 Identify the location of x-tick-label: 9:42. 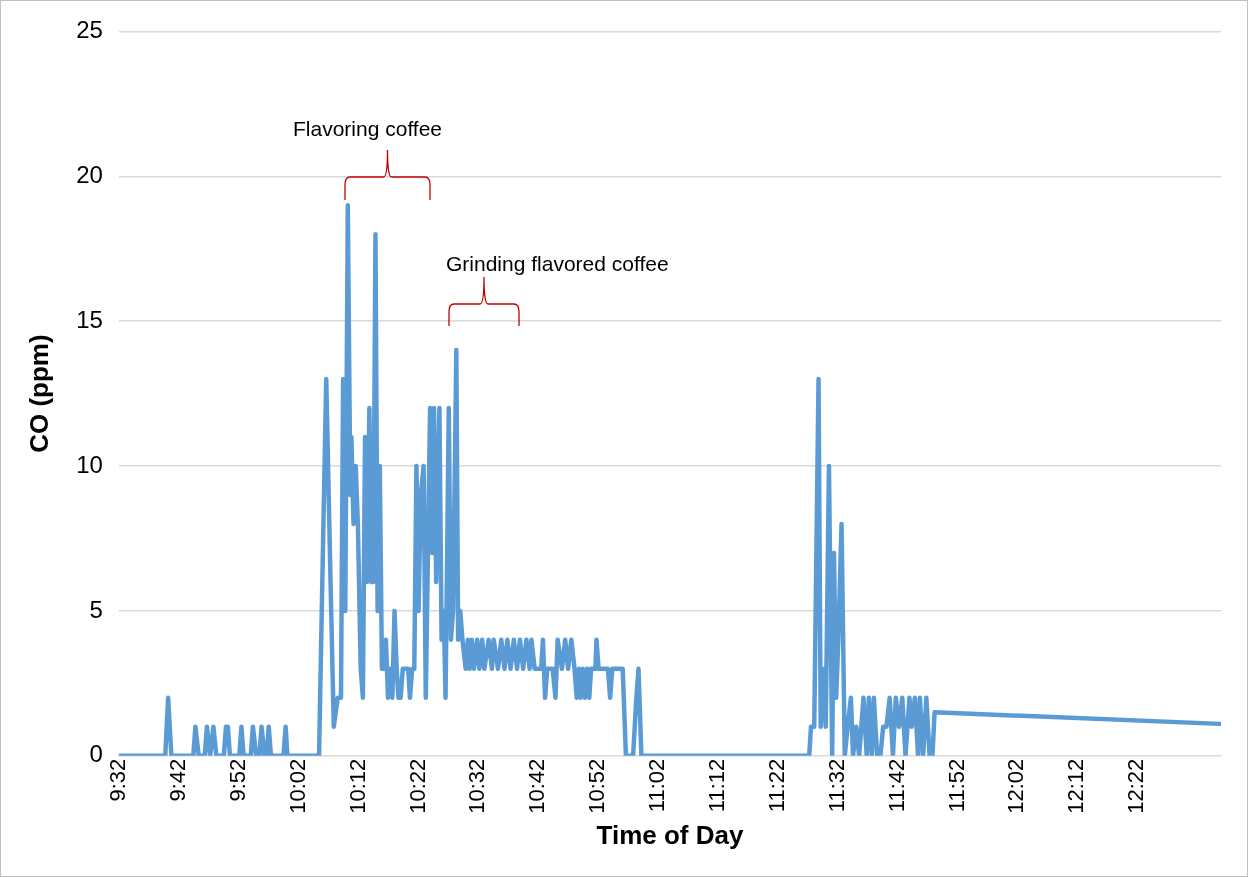
(177, 780).